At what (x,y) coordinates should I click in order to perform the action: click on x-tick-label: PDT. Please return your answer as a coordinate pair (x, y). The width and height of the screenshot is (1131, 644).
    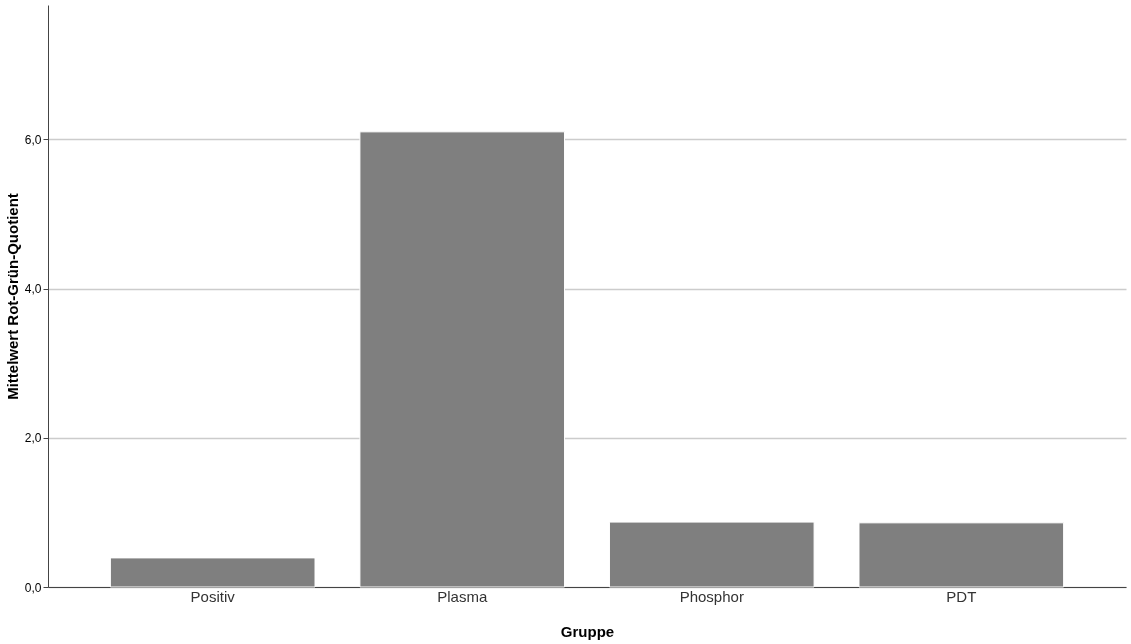
    Looking at the image, I should click on (961, 596).